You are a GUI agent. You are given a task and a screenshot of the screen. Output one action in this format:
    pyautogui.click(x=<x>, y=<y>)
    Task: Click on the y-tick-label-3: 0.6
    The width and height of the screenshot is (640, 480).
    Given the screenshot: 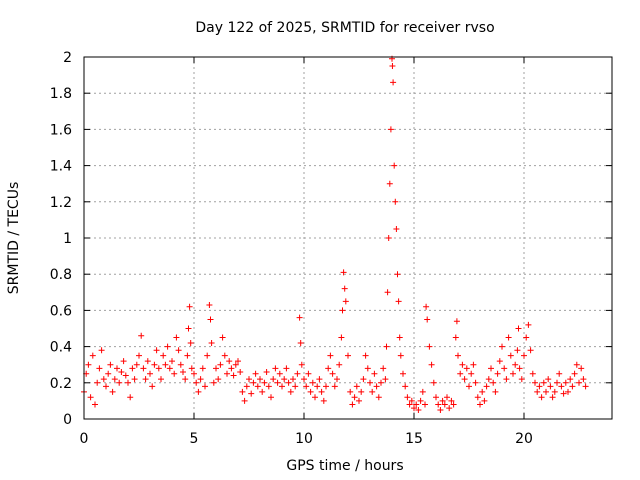 What is the action you would take?
    pyautogui.click(x=61, y=311)
    